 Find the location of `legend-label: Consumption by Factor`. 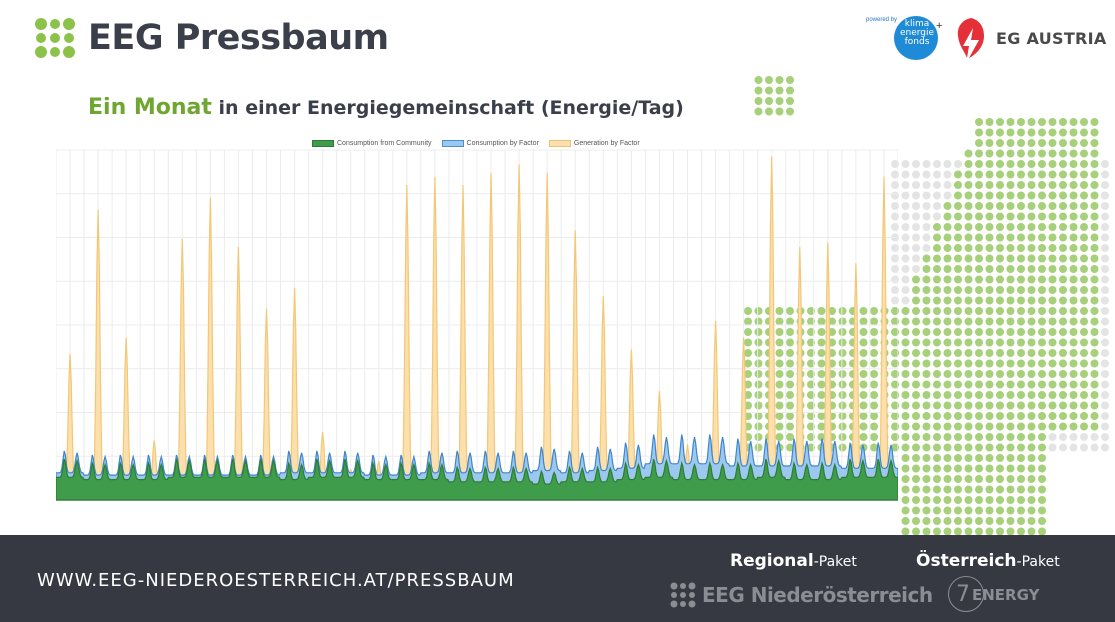

legend-label: Consumption by Factor is located at coordinates (502, 143).